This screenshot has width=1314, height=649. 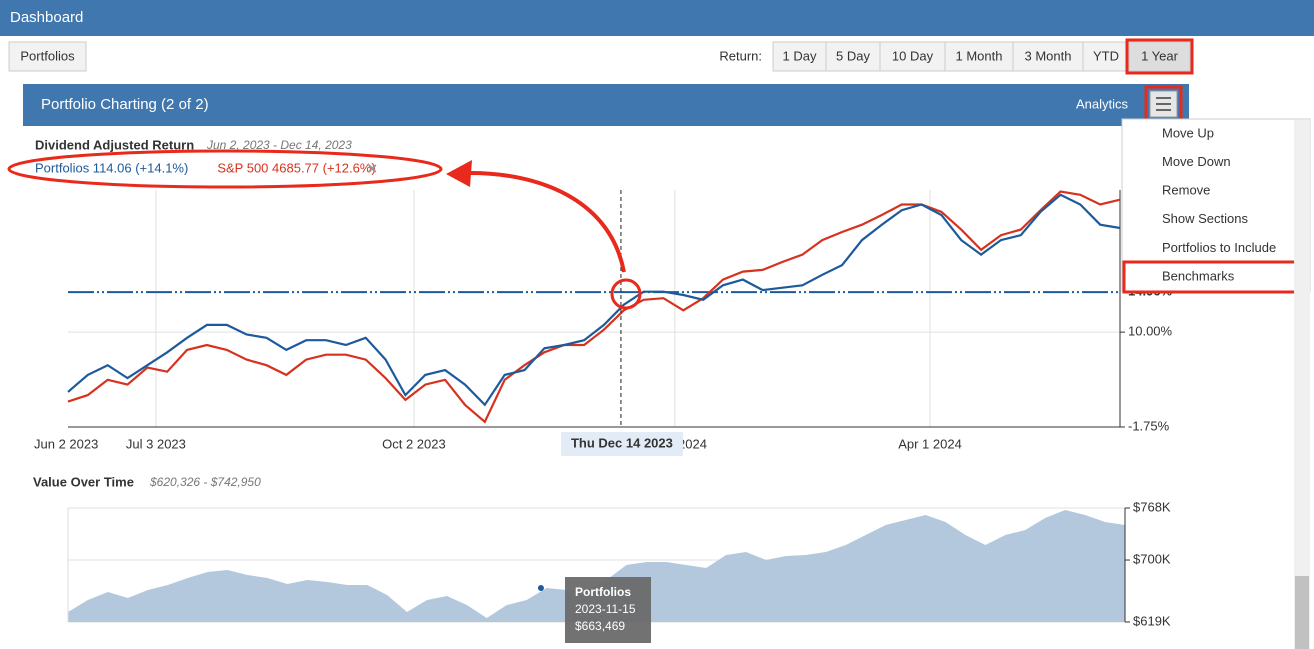 I want to click on portfolios-button, so click(x=47, y=56).